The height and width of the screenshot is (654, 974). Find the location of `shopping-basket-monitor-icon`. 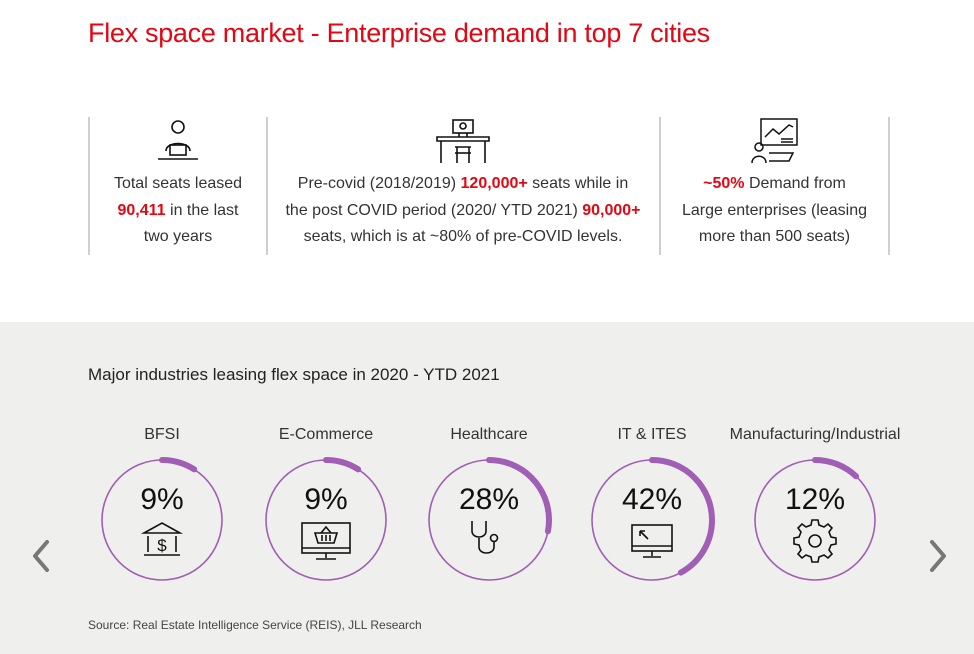

shopping-basket-monitor-icon is located at coordinates (326, 541).